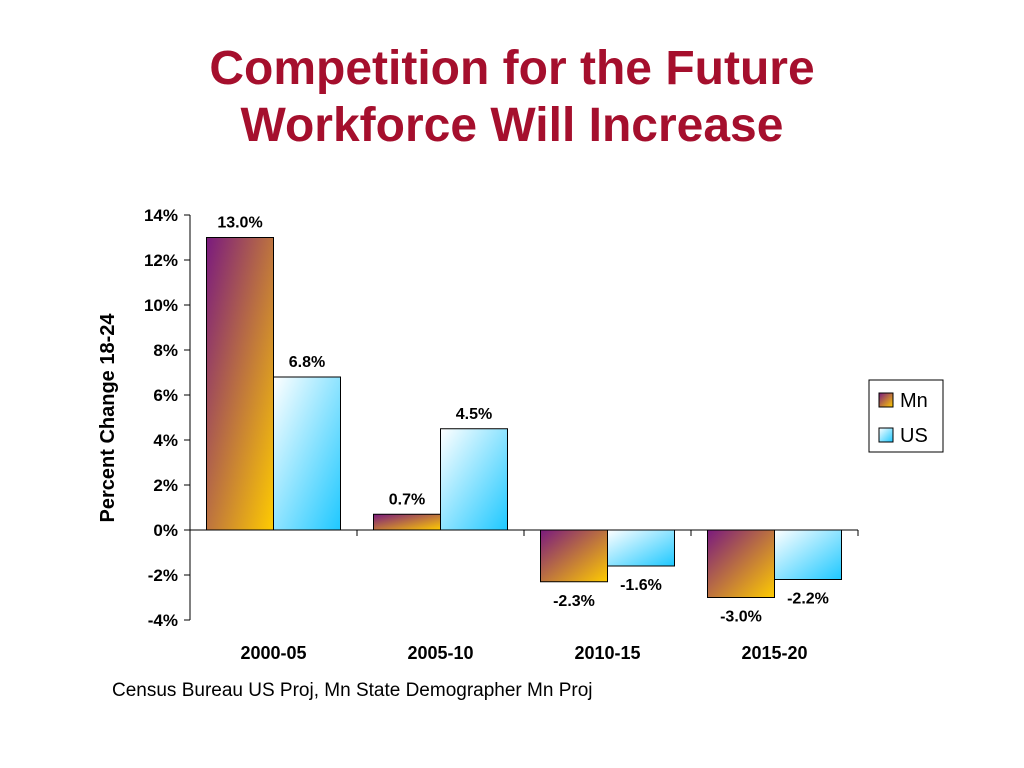 The width and height of the screenshot is (1024, 768). Describe the element at coordinates (239, 223) in the screenshot. I see `data-label: 13.0%` at that location.